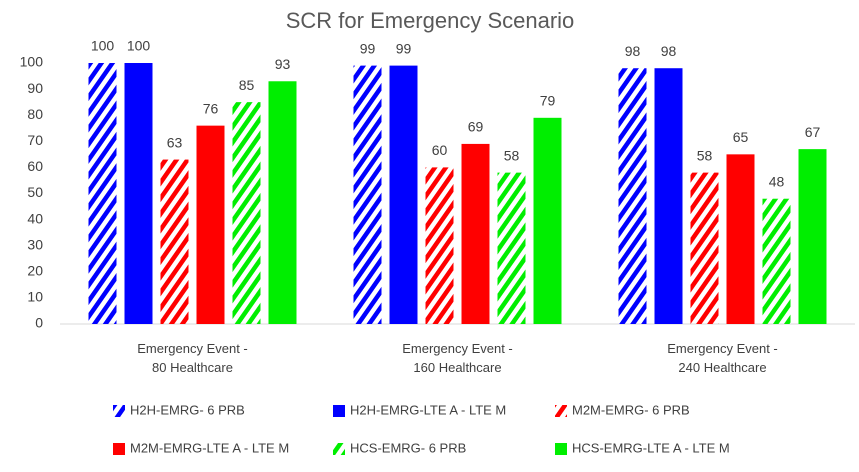 The image size is (859, 472). Describe the element at coordinates (209, 447) in the screenshot. I see `legend-label: M2M-EMRG-LTE A - LTE M` at that location.